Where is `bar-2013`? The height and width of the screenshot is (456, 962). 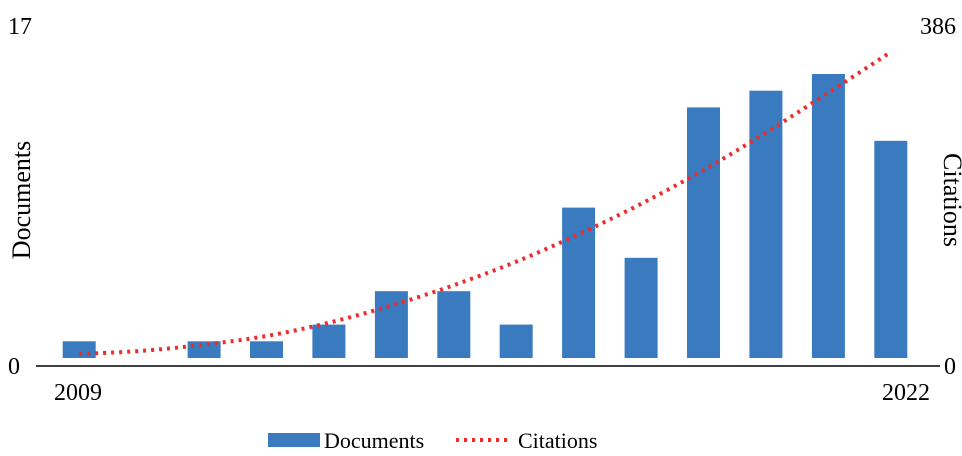
bar-2013 is located at coordinates (328, 341).